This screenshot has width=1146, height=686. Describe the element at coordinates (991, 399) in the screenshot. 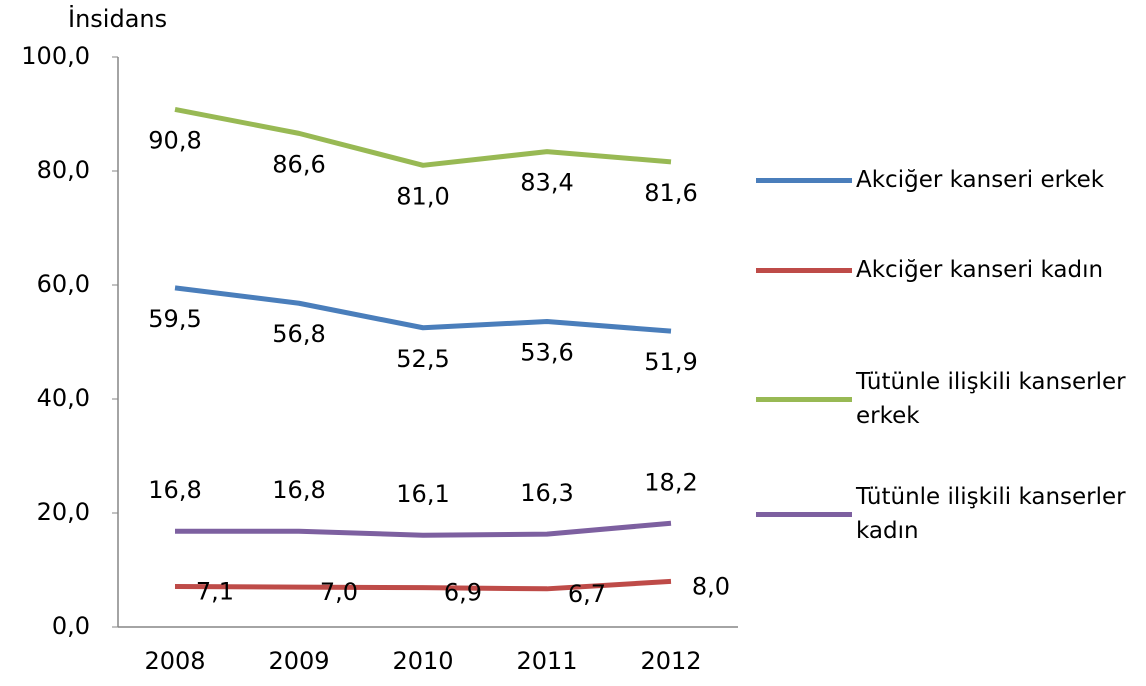

I see `legend-label: Tütünle ilişkili kanserler erkek` at that location.